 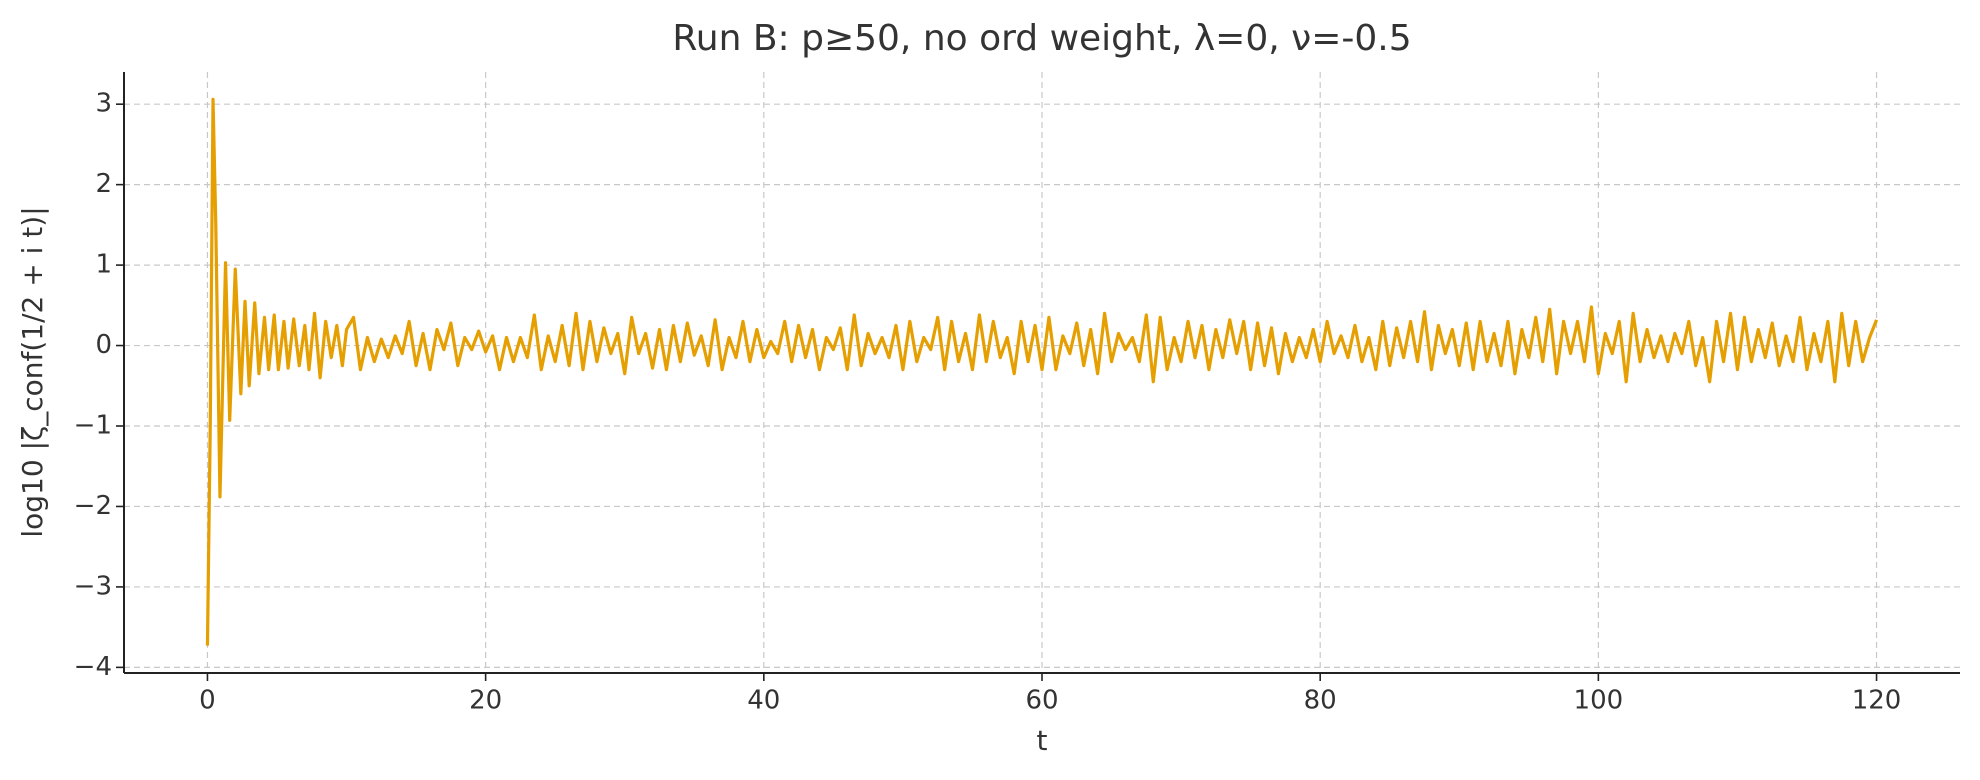 I want to click on x-tick-label: 120, so click(x=1877, y=701).